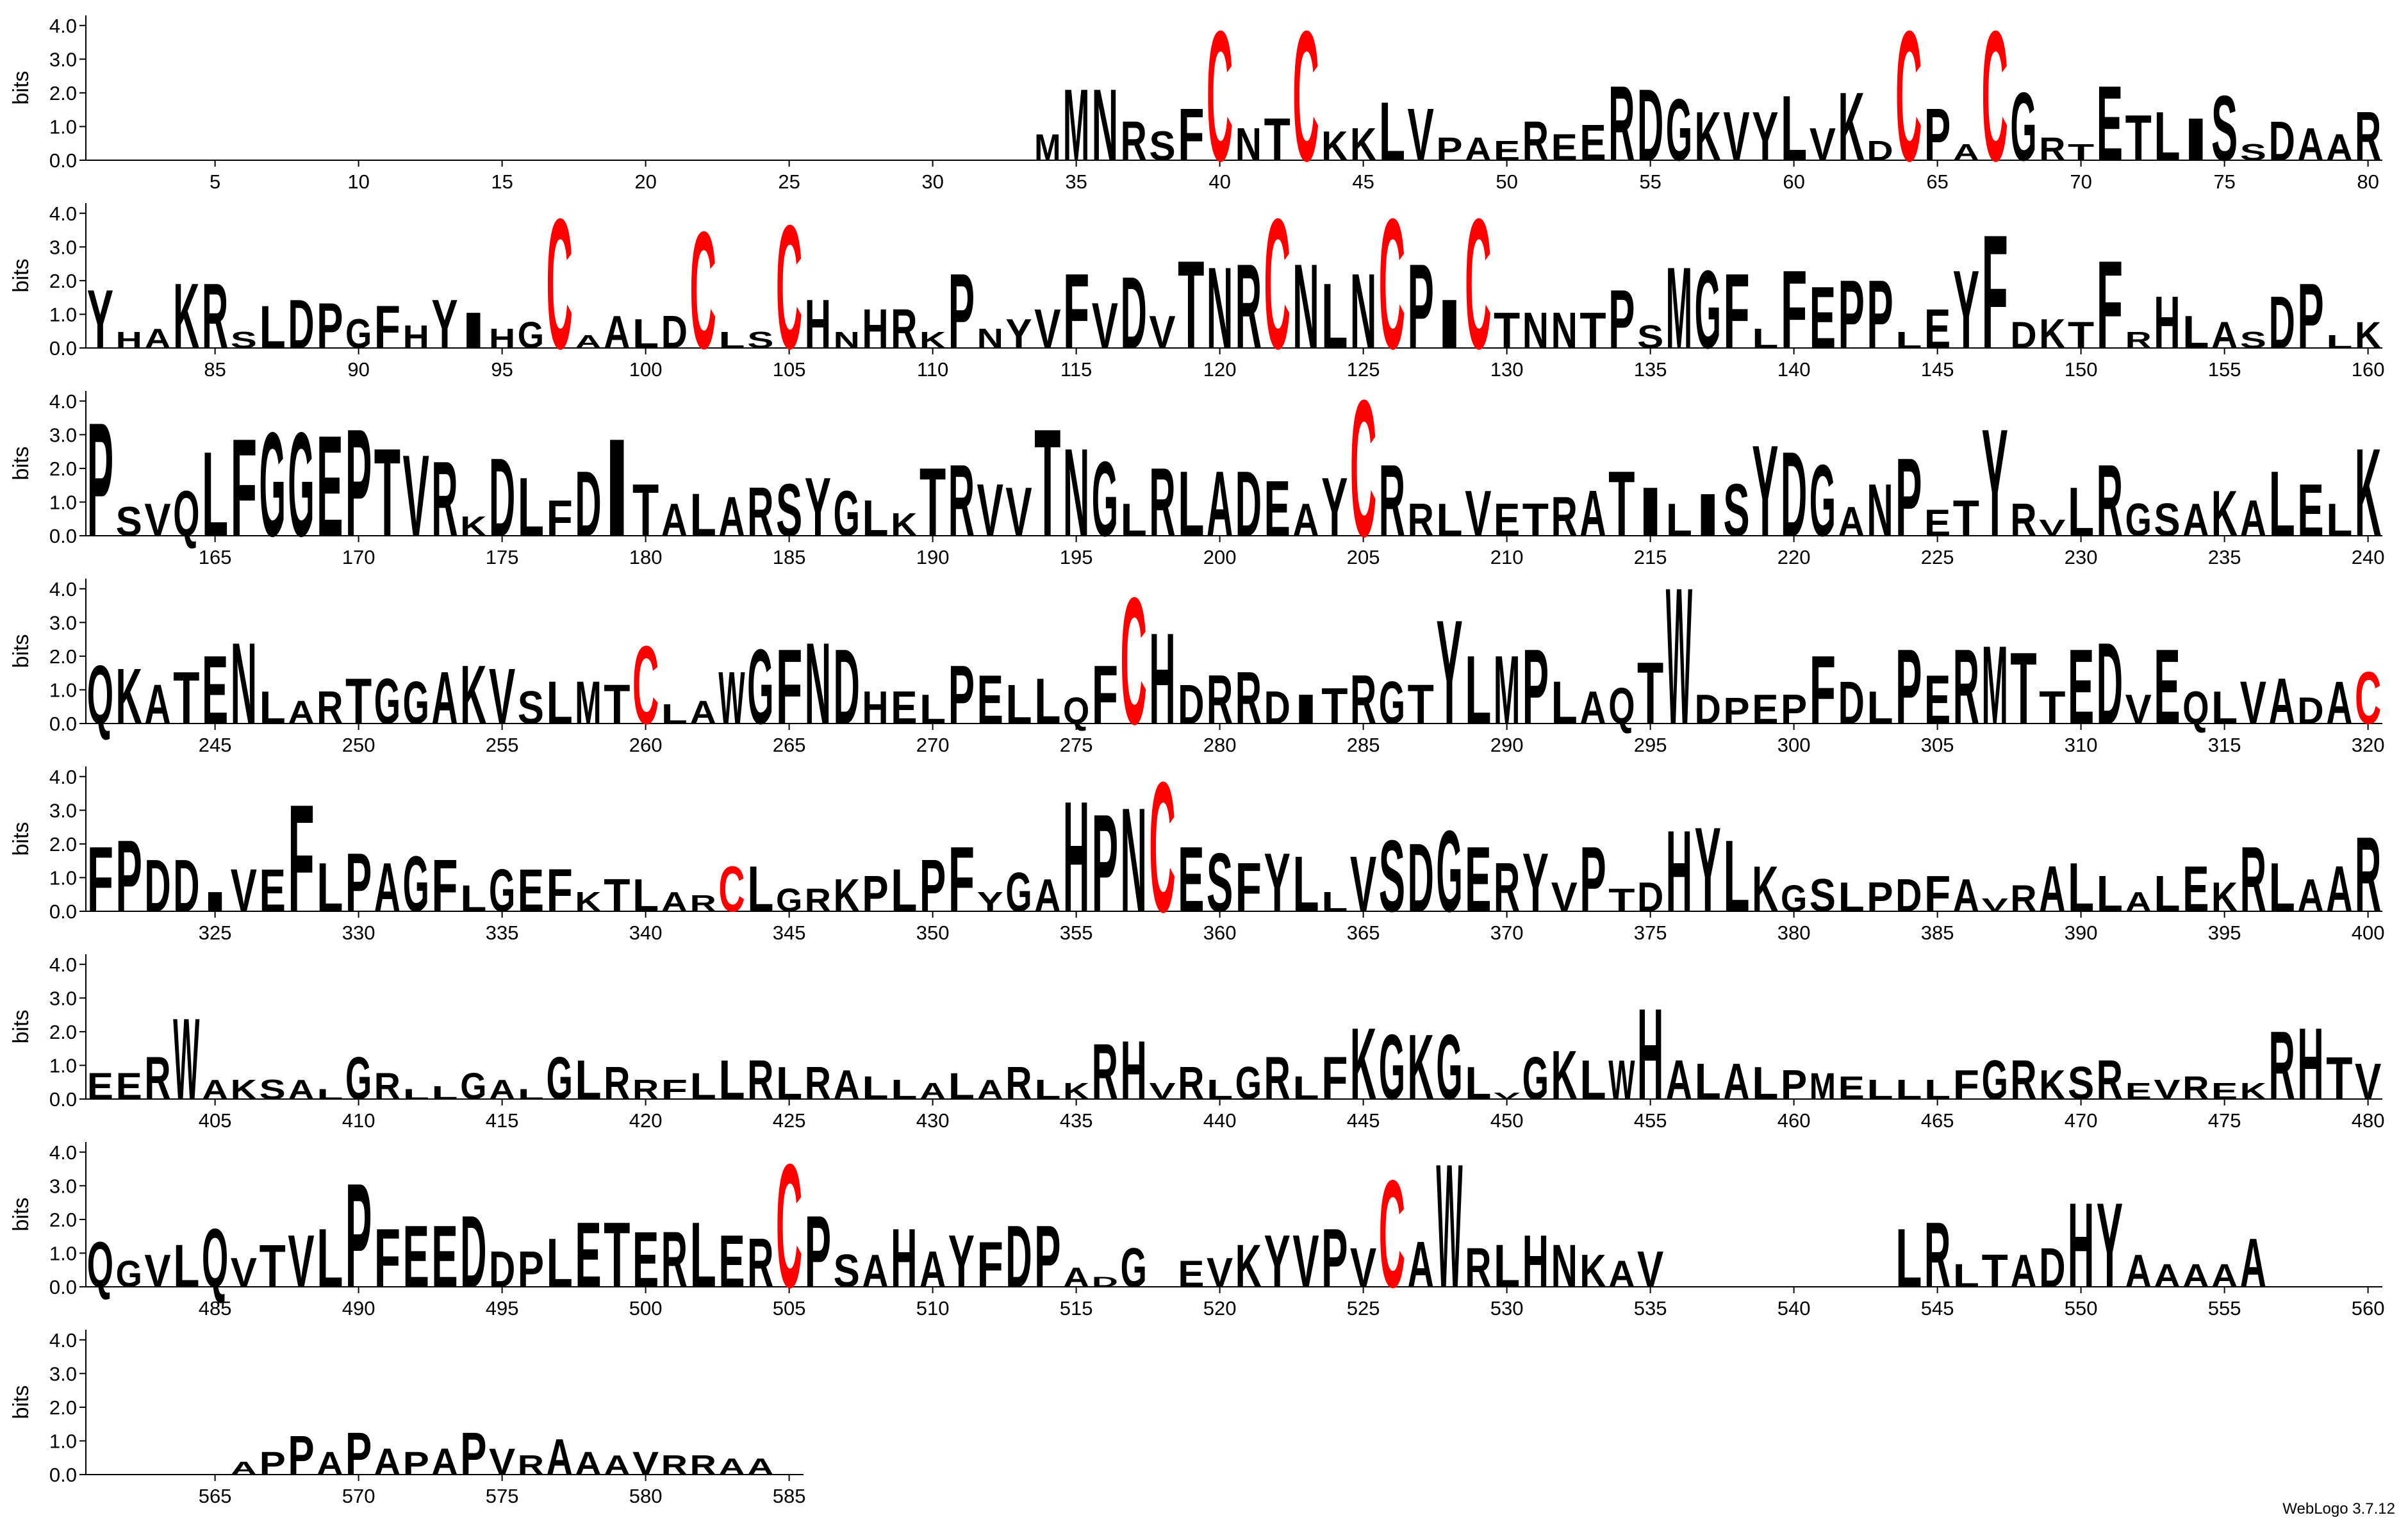  What do you see at coordinates (1937, 745) in the screenshot?
I see `x-tick-label: 305` at bounding box center [1937, 745].